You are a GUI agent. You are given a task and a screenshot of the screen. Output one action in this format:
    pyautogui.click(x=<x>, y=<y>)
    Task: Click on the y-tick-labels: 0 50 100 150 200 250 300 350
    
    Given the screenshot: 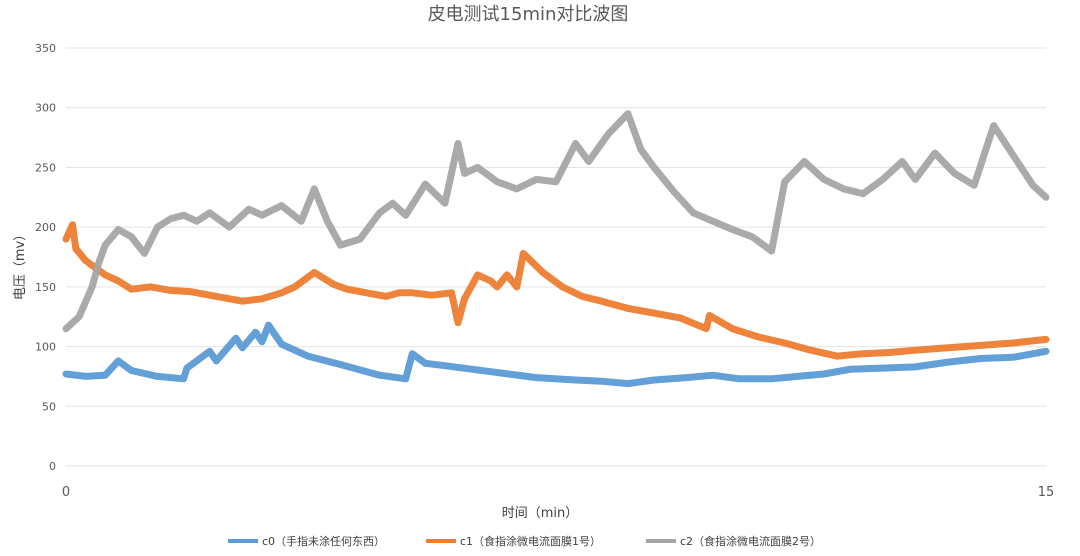 What is the action you would take?
    pyautogui.click(x=45, y=257)
    